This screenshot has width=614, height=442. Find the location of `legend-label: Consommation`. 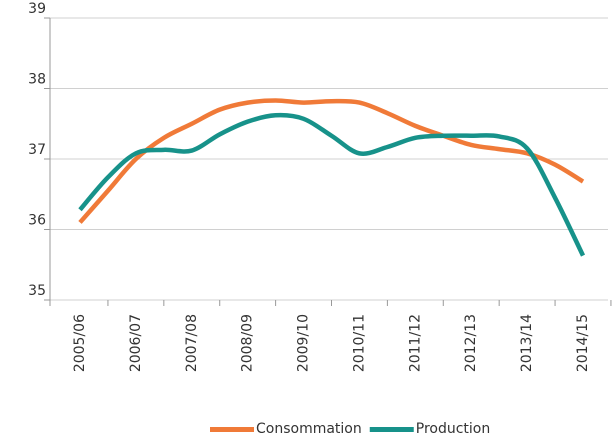

legend-label: Consommation is located at coordinates (309, 429).